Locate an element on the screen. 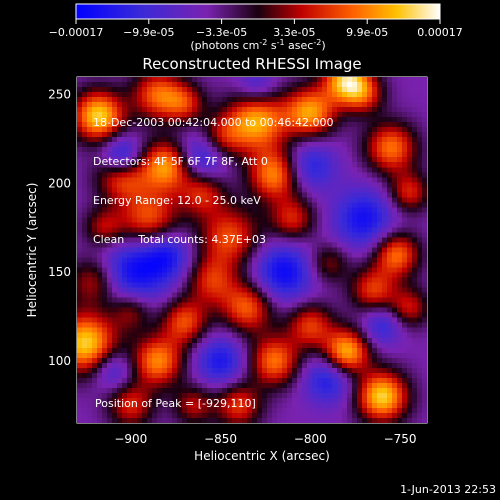 The image size is (500, 500). y-tick-label: 250 is located at coordinates (59, 95).